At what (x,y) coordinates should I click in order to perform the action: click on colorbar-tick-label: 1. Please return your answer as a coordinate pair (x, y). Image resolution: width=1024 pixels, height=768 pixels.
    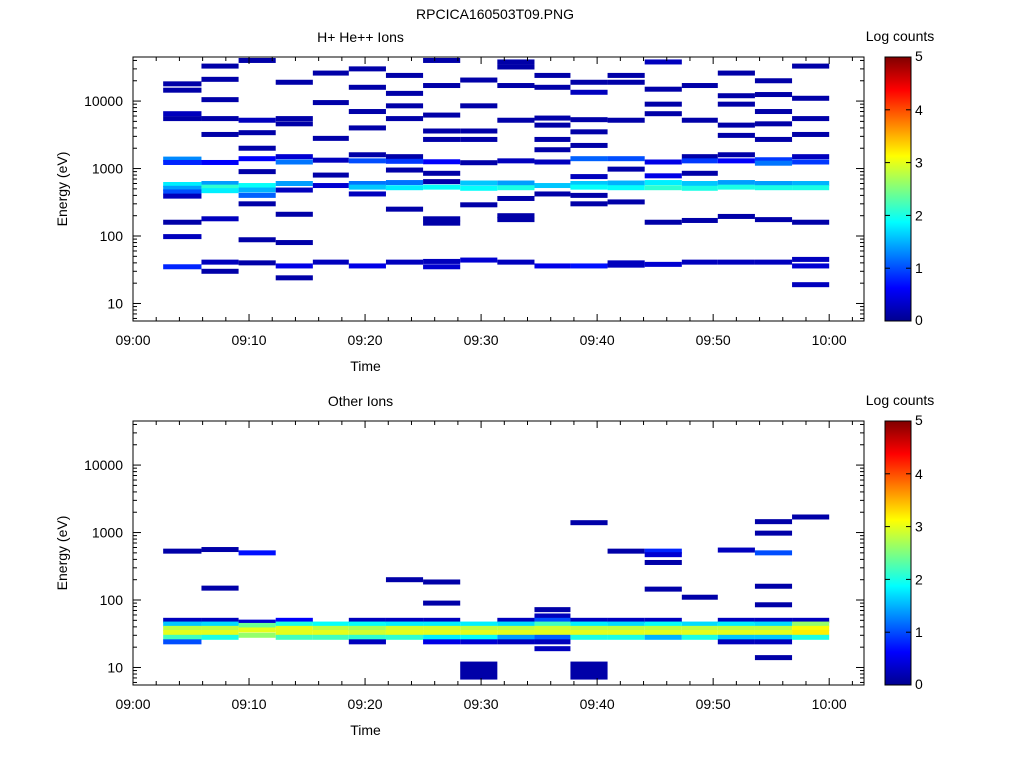
    Looking at the image, I should click on (919, 268).